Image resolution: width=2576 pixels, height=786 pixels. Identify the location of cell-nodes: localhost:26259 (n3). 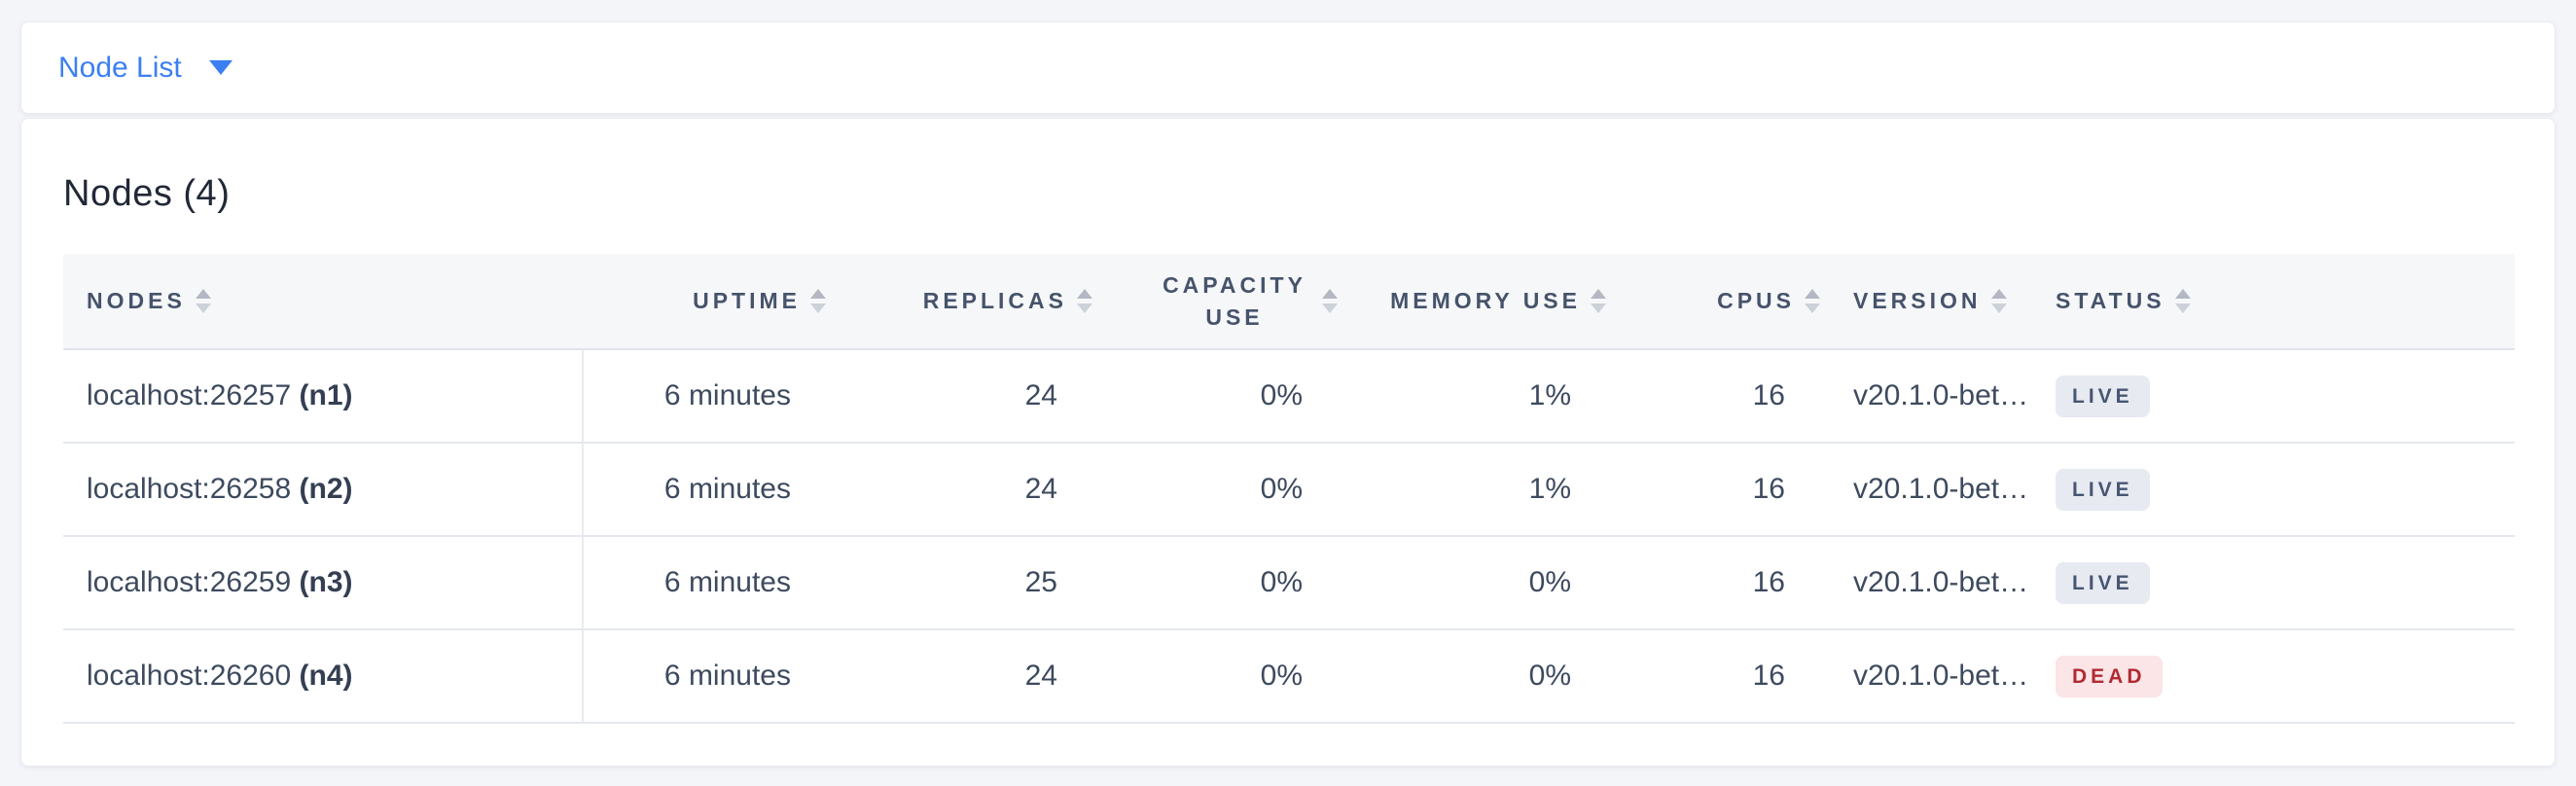
(323, 583).